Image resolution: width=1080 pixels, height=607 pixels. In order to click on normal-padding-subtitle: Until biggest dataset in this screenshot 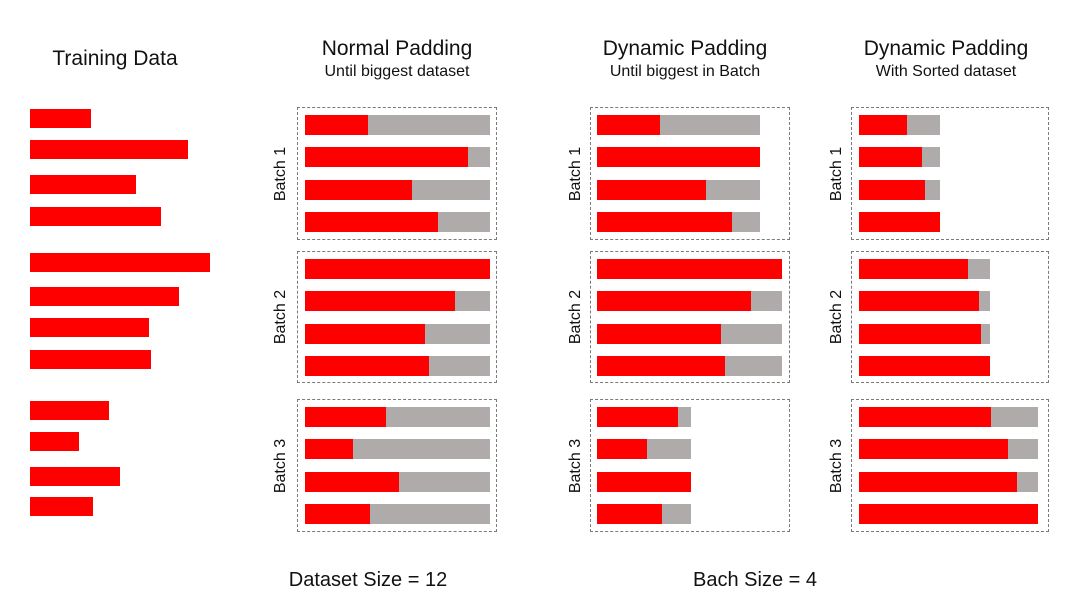, I will do `click(397, 71)`.